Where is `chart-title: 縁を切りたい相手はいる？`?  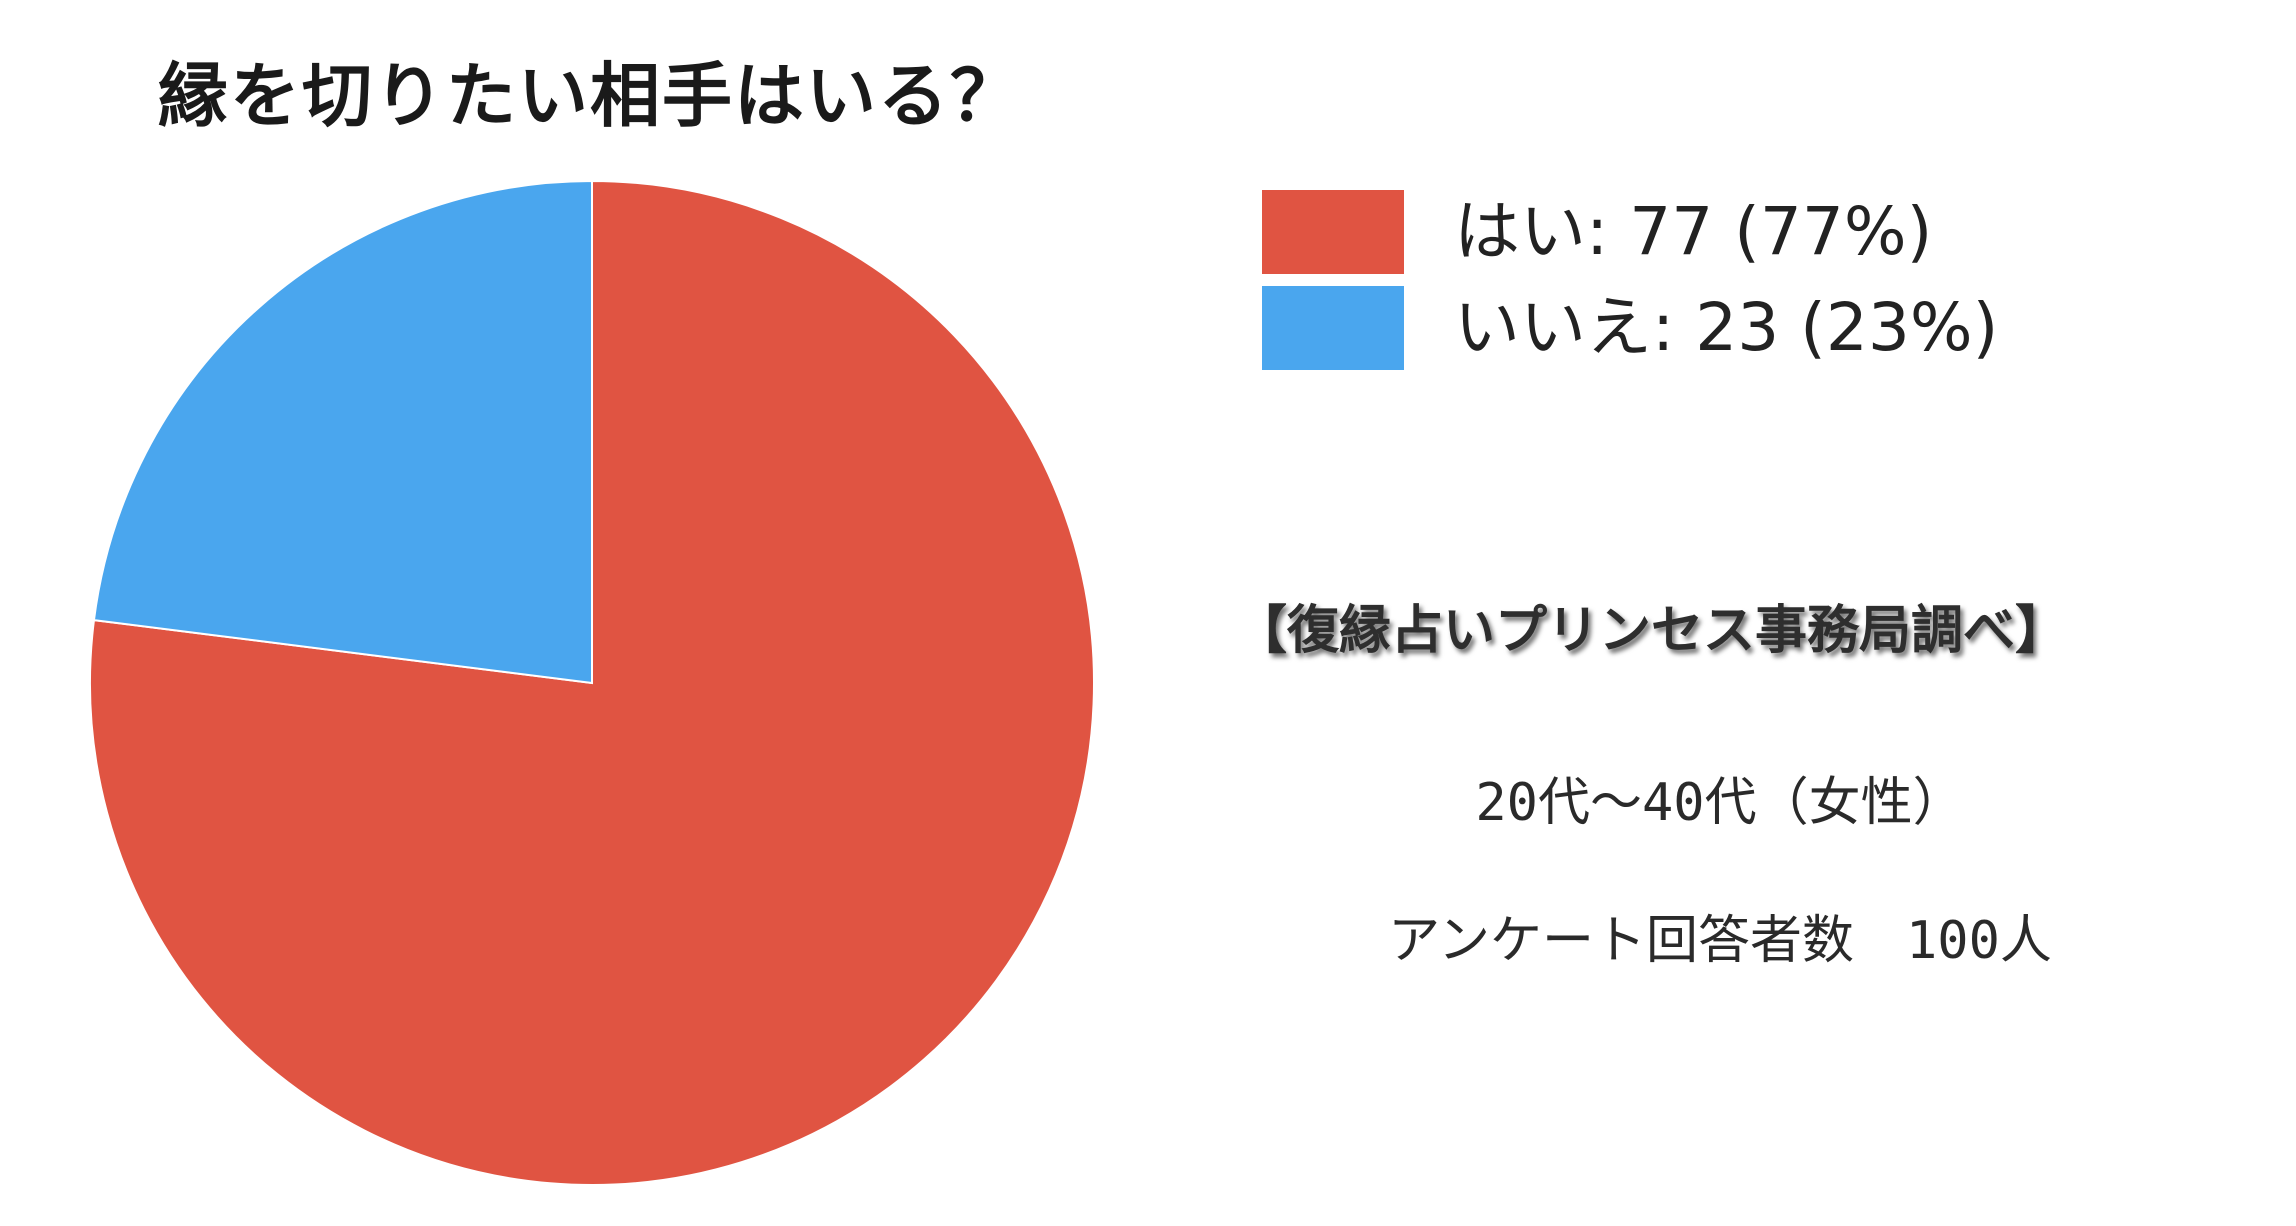
chart-title: 縁を切りたい相手はいる？ is located at coordinates (590, 96).